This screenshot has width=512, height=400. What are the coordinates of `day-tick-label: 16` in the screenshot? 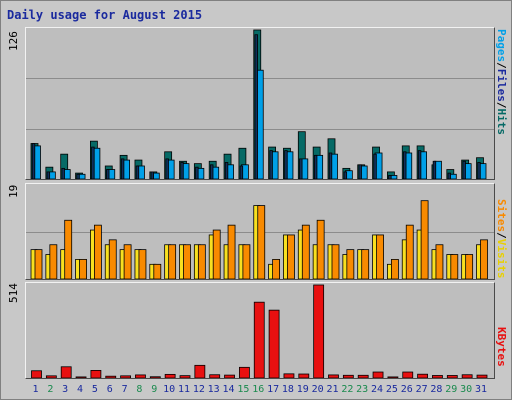 It's located at (258, 389).